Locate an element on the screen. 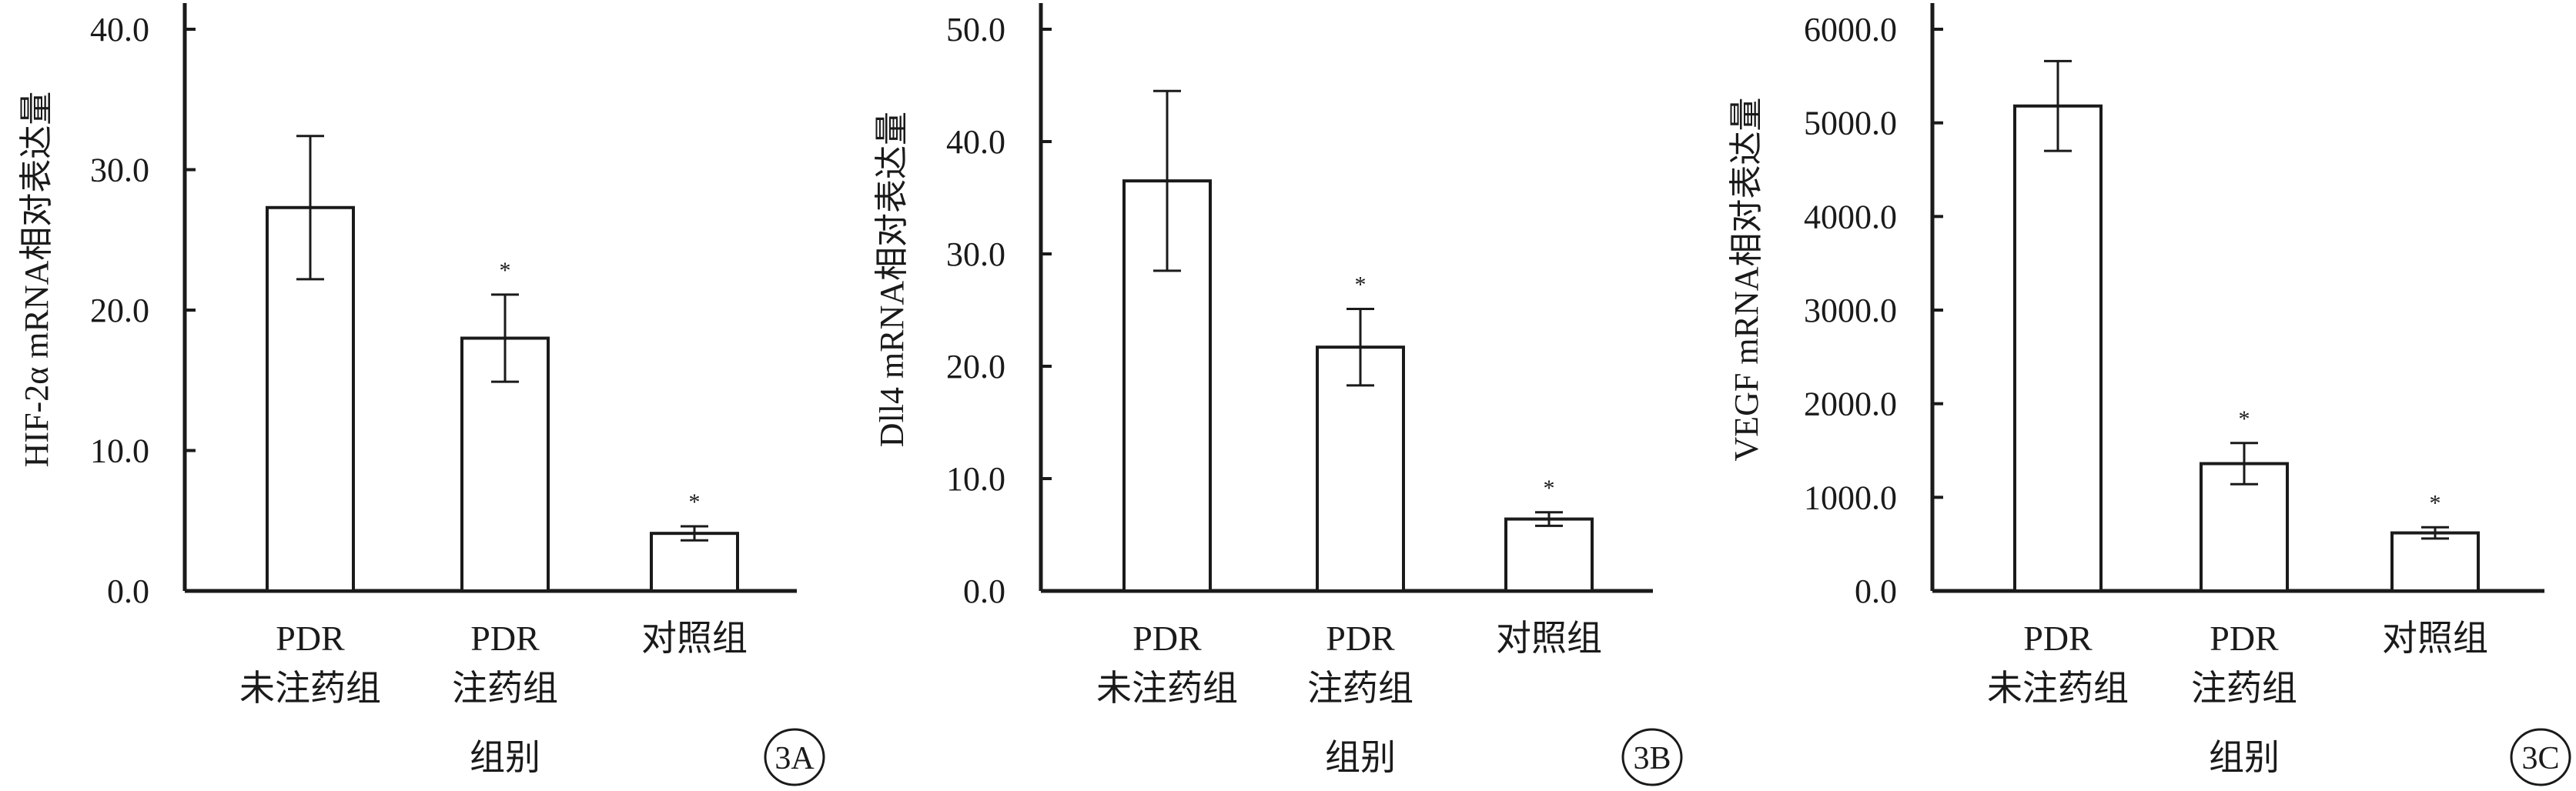  y-axis-label: VEGF mRNA相对表达量 is located at coordinates (1747, 279).